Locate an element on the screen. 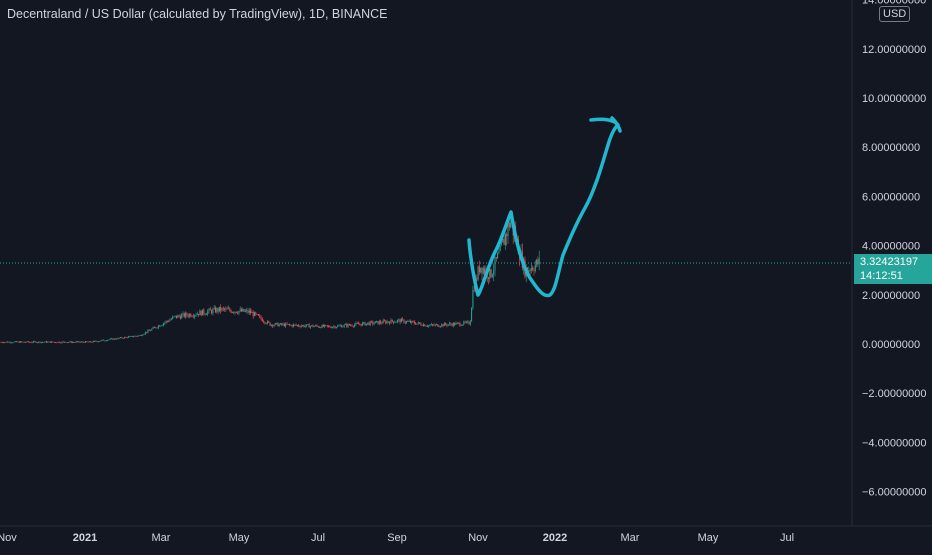 The width and height of the screenshot is (932, 555). currency-badge: USD is located at coordinates (895, 14).